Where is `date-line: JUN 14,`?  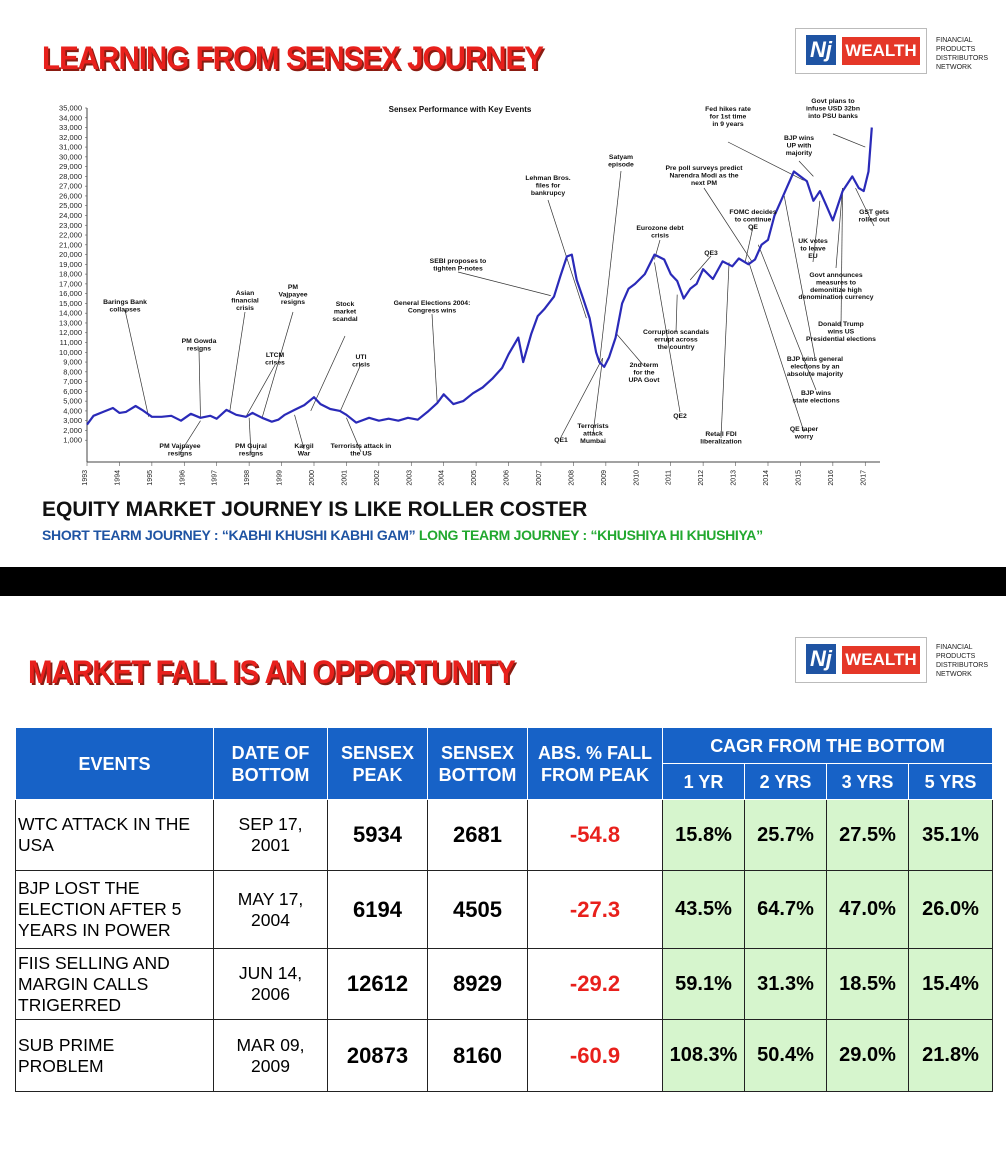 date-line: JUN 14, is located at coordinates (270, 973).